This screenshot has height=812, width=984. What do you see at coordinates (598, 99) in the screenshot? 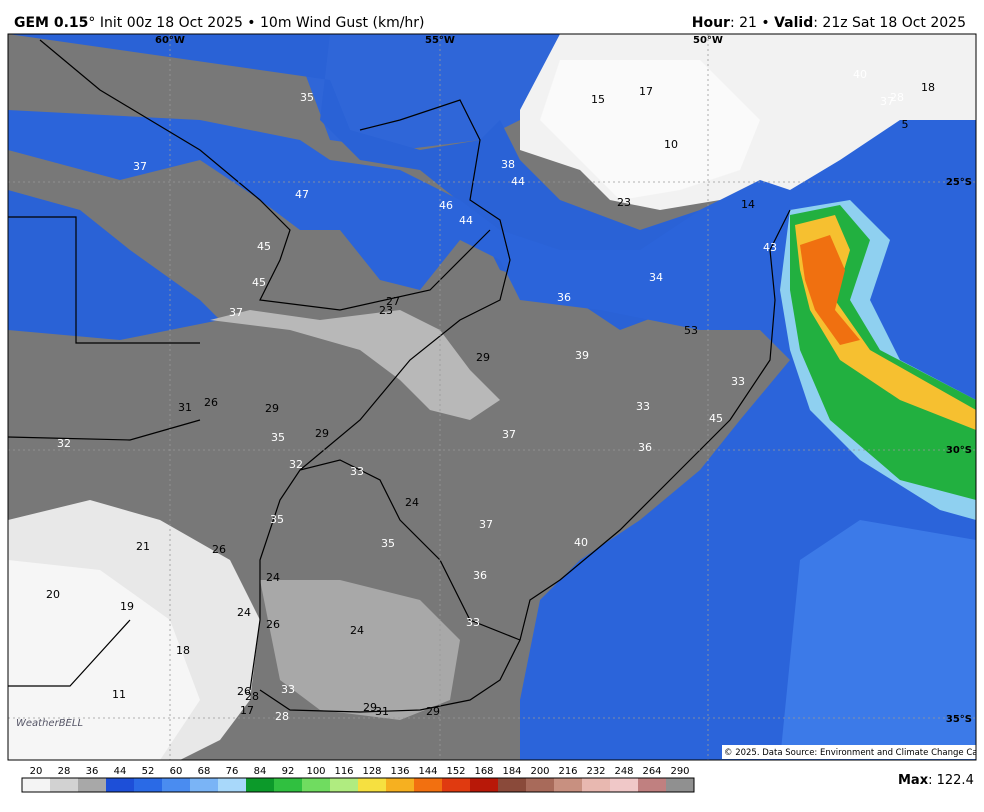
I see `value-label: 15` at bounding box center [598, 99].